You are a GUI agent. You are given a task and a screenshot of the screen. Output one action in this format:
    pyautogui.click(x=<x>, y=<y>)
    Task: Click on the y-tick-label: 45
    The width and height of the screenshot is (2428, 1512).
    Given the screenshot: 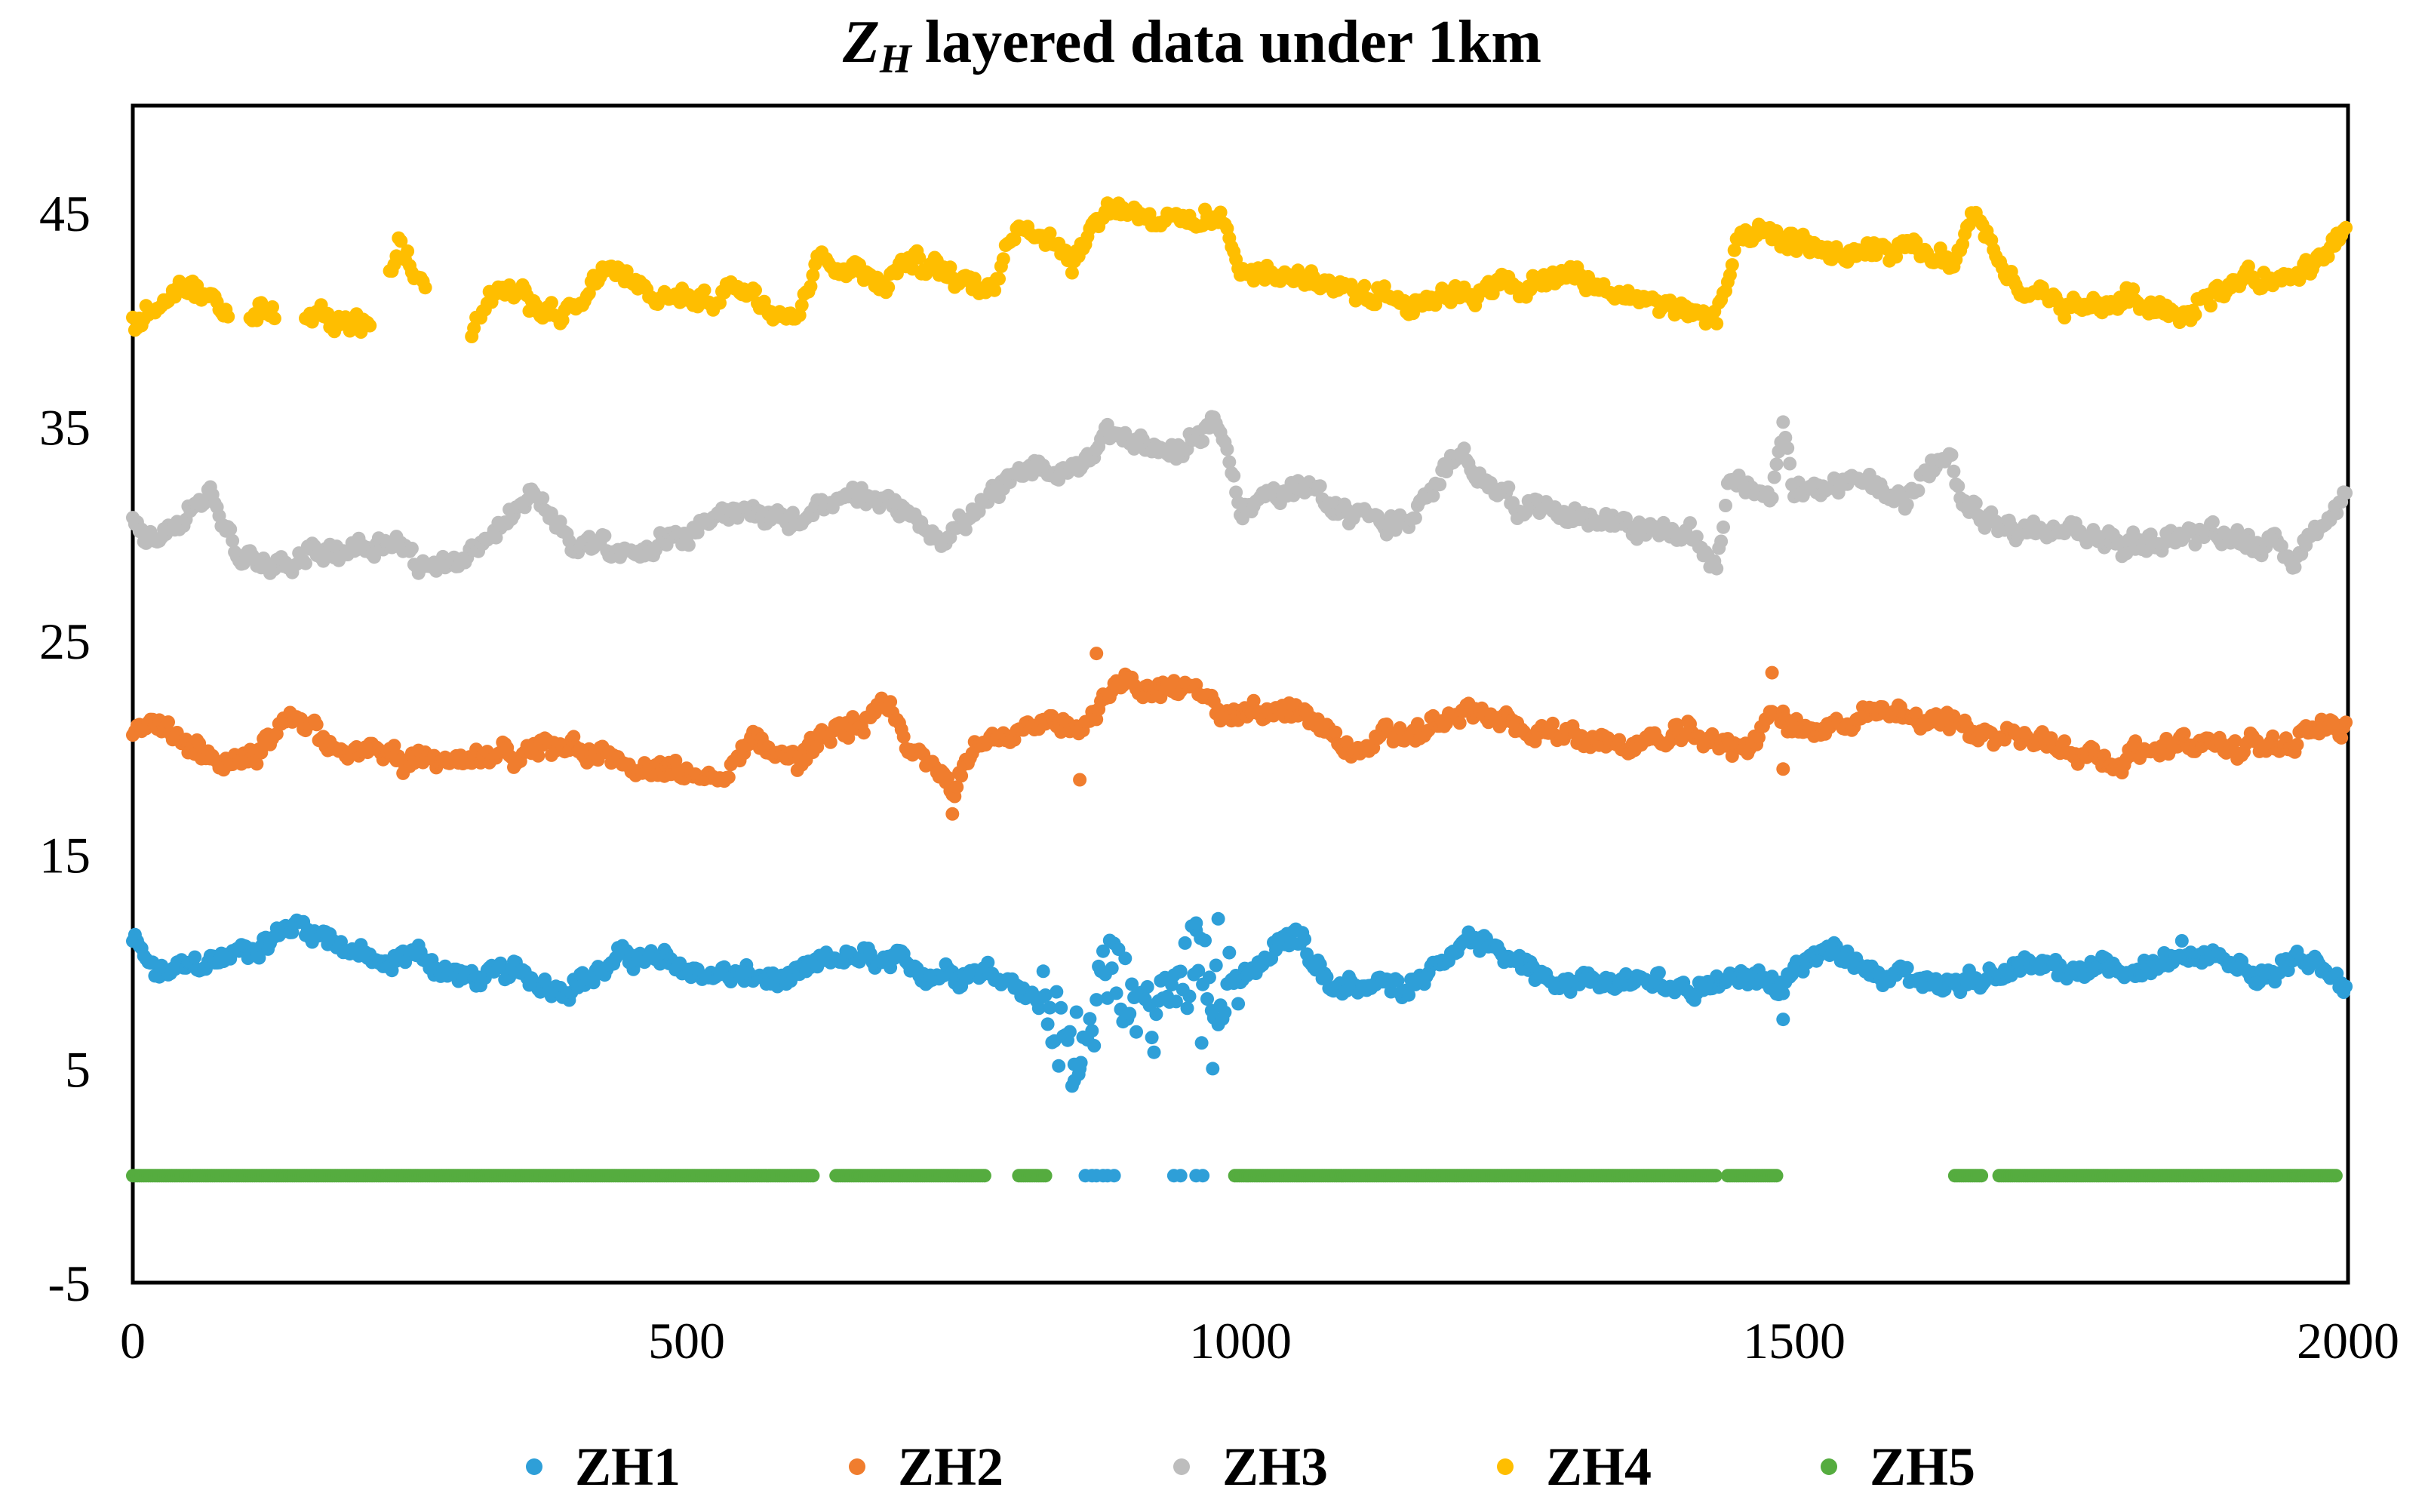 What is the action you would take?
    pyautogui.click(x=65, y=213)
    